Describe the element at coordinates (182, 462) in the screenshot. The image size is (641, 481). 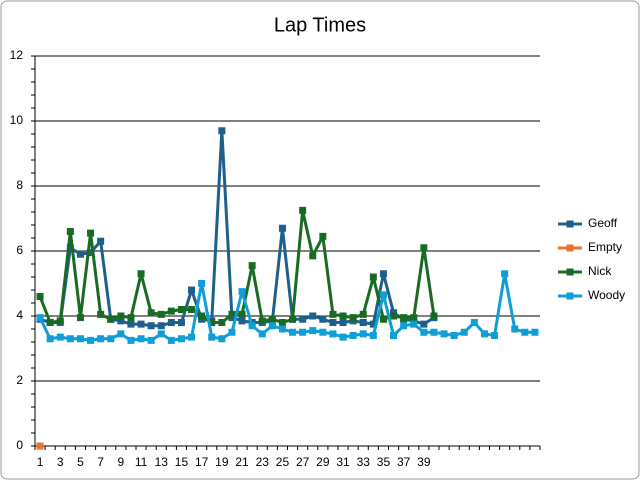
I see `x-tick-label: 15` at that location.